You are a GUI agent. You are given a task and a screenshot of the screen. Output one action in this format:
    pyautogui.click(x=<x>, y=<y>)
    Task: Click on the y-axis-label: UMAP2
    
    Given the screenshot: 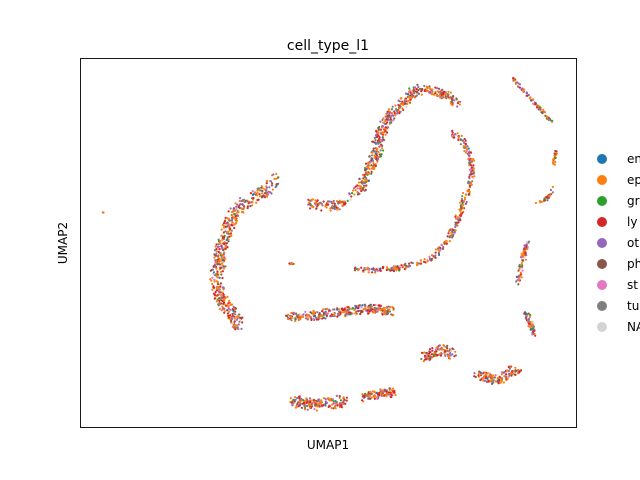 What is the action you would take?
    pyautogui.click(x=63, y=243)
    